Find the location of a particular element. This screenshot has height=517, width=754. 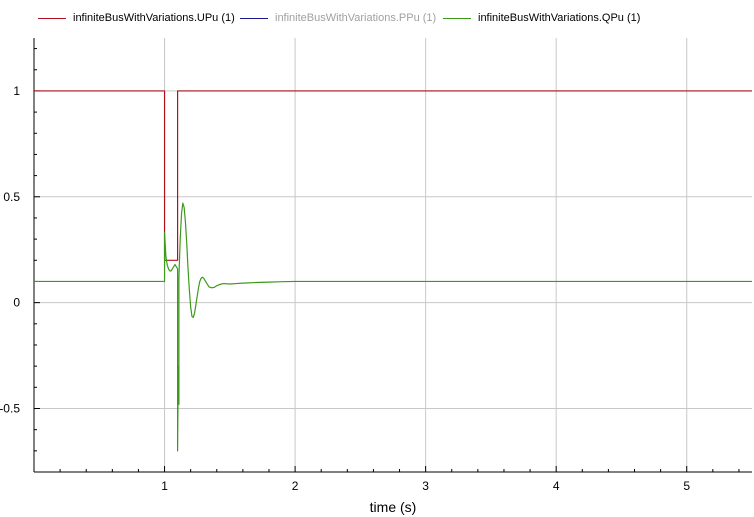

x-tick-label-1: 2 is located at coordinates (295, 486).